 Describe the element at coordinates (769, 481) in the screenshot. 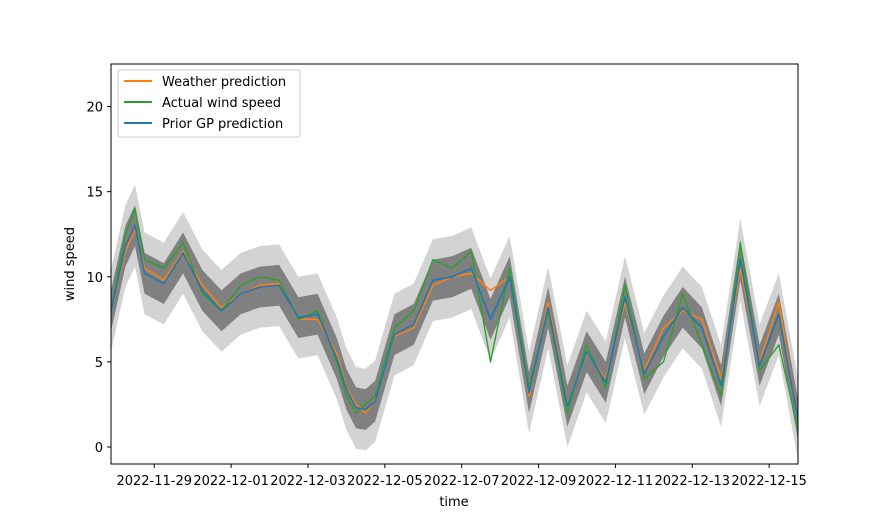

I see `x-tick-label-8: 2022-12-15` at that location.